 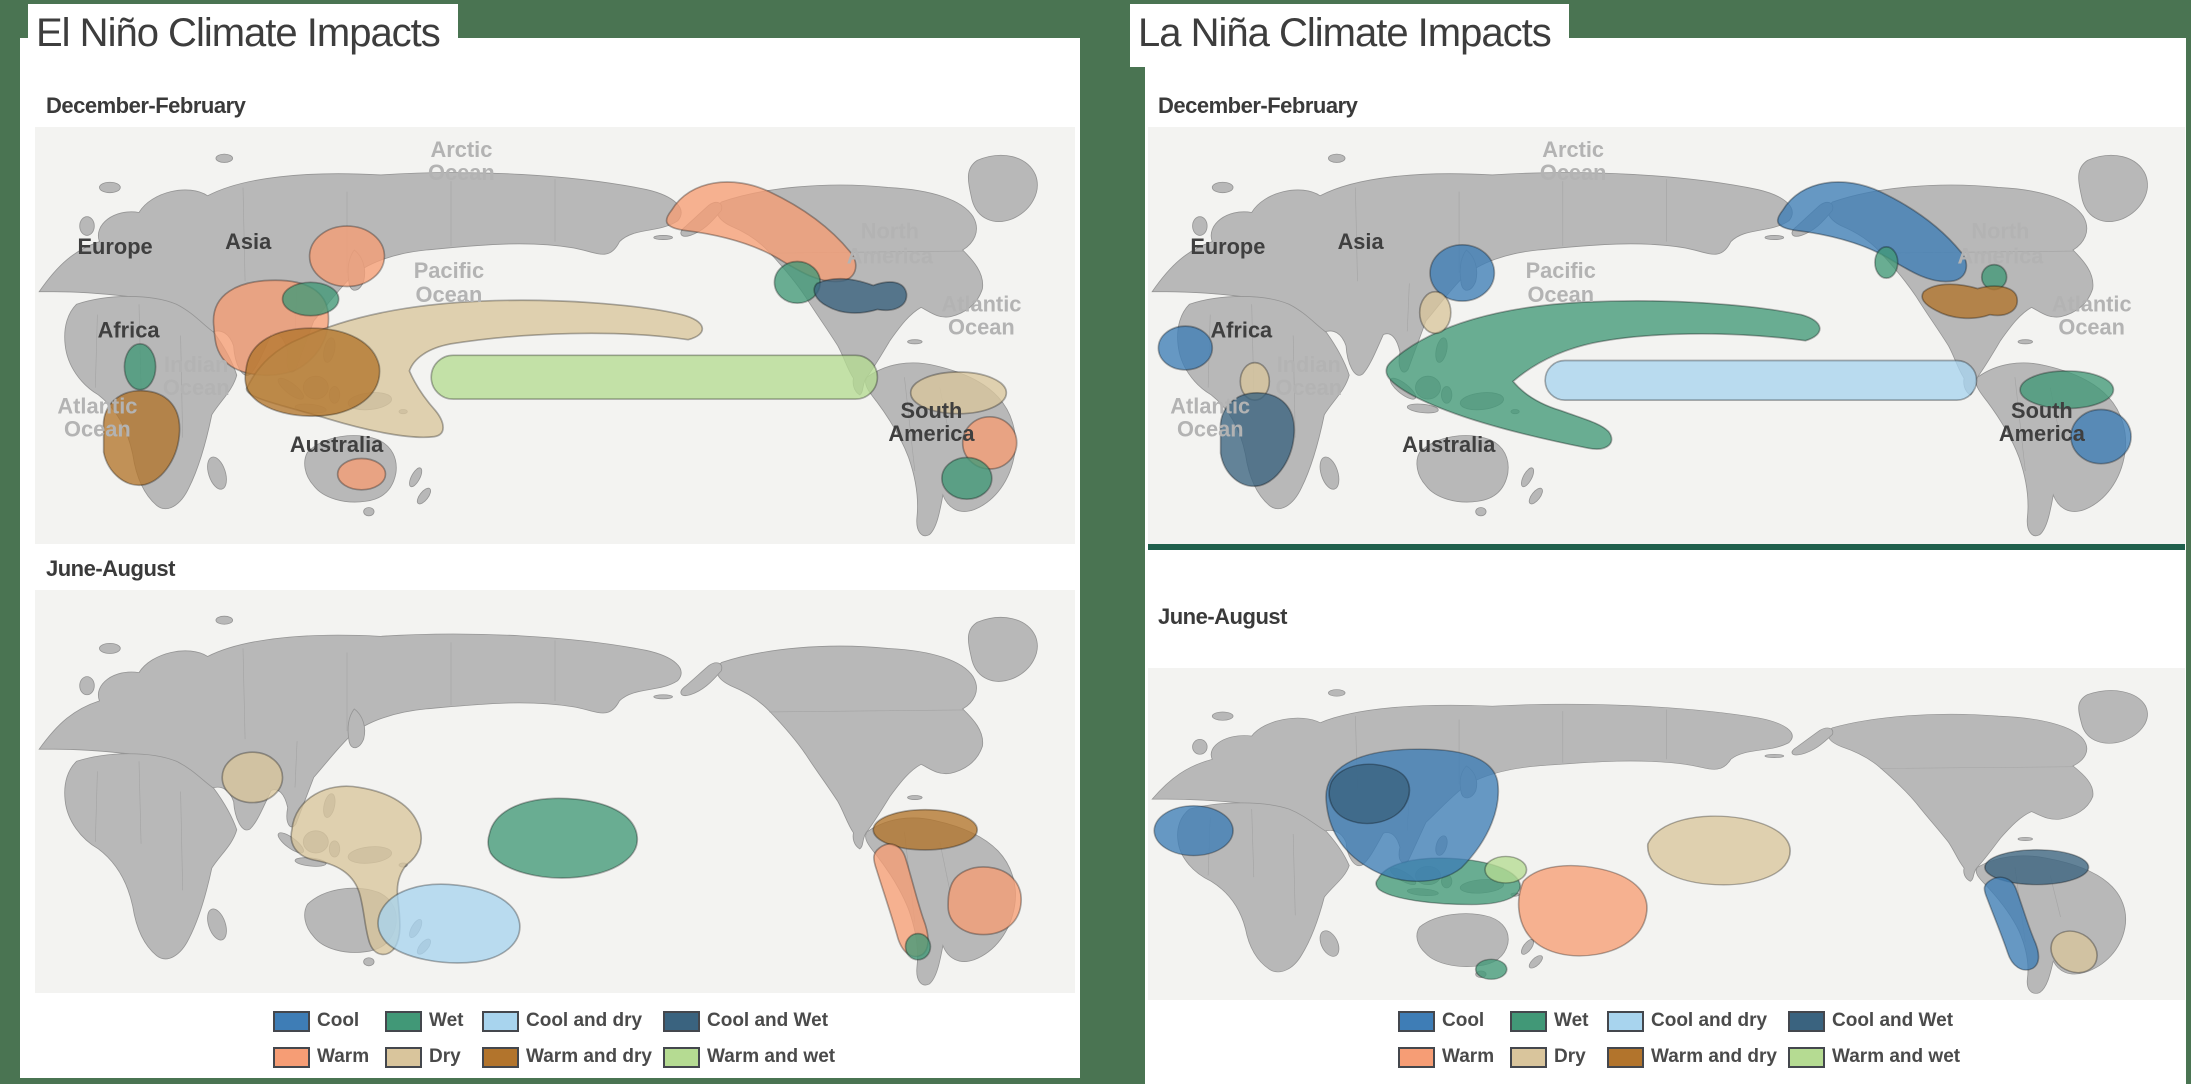 I want to click on impact-blob-cool-west-africa, so click(x=1185, y=348).